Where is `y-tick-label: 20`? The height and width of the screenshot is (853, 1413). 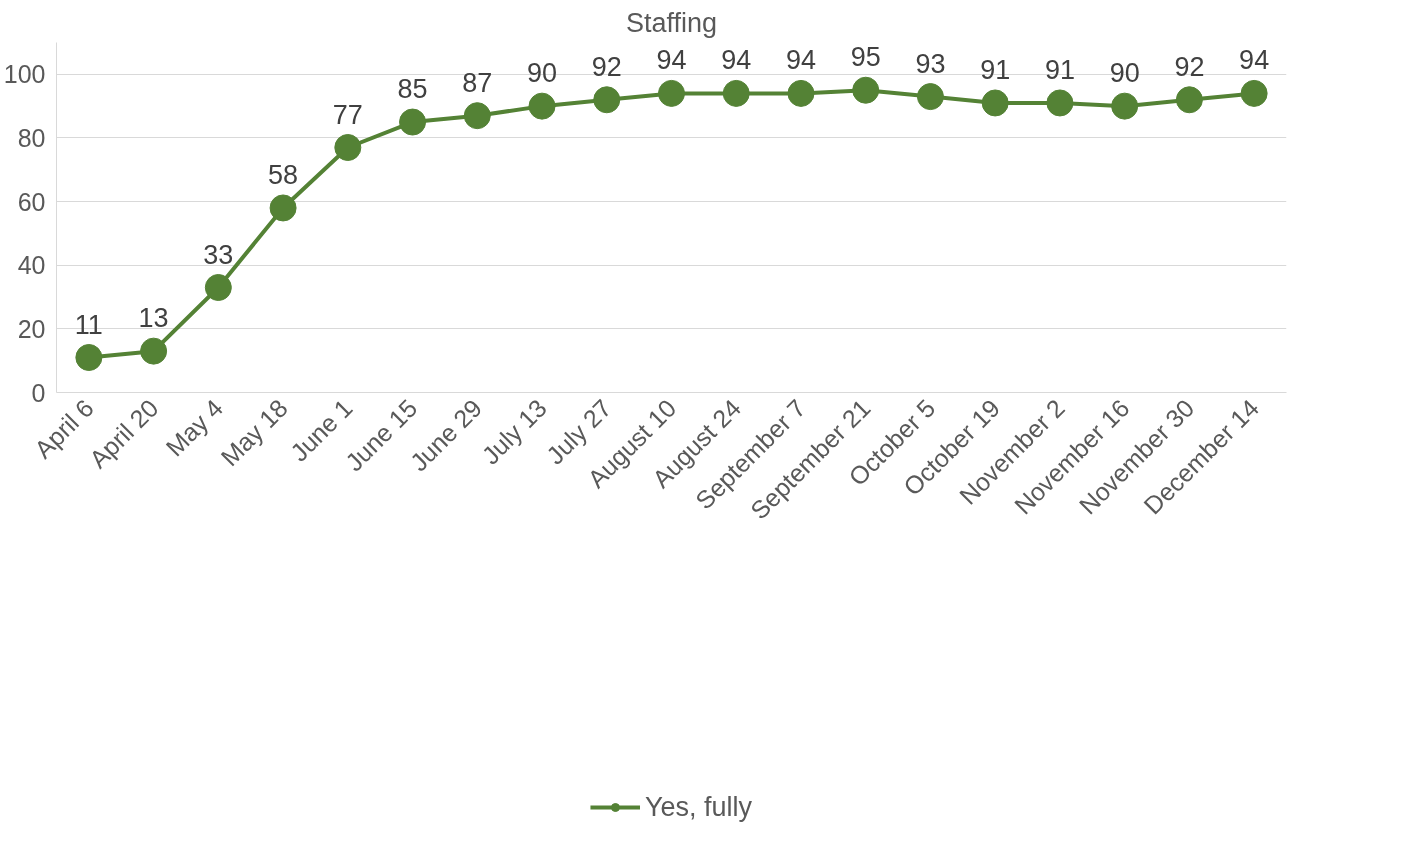
y-tick-label: 20 is located at coordinates (31, 328).